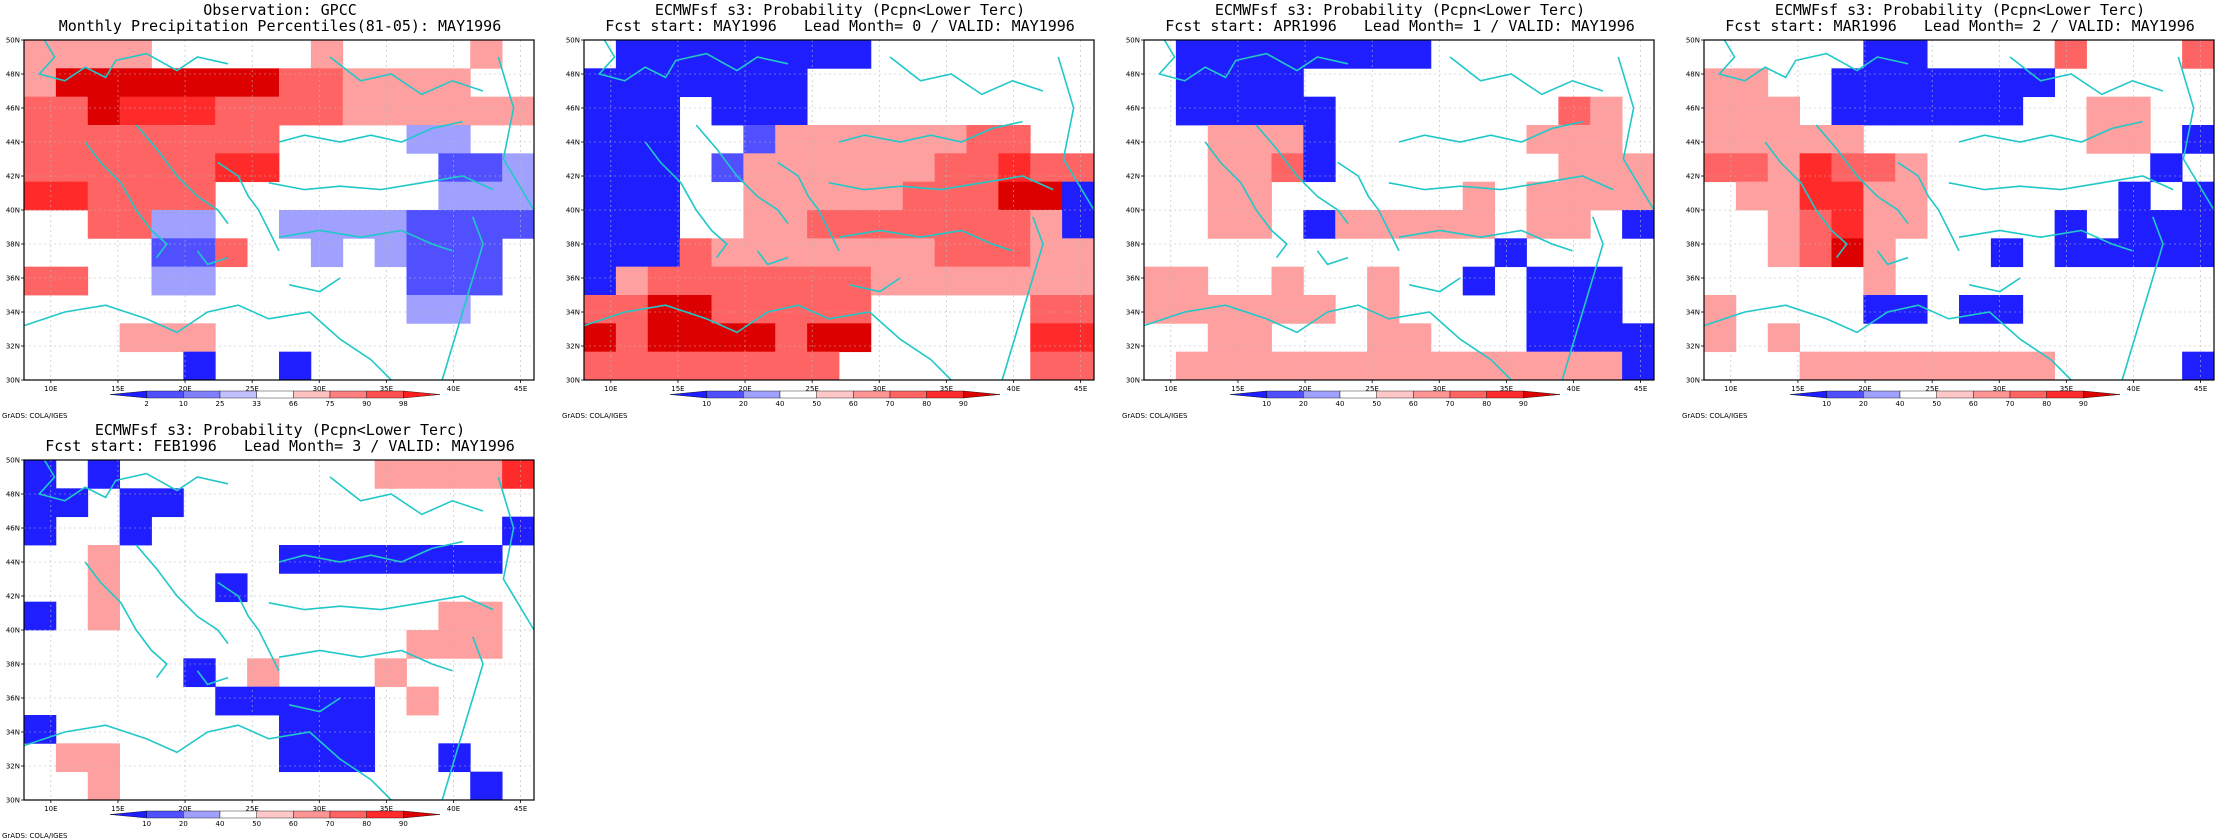 This screenshot has height=840, width=2240. What do you see at coordinates (453, 809) in the screenshot?
I see `lon-label: 40E` at bounding box center [453, 809].